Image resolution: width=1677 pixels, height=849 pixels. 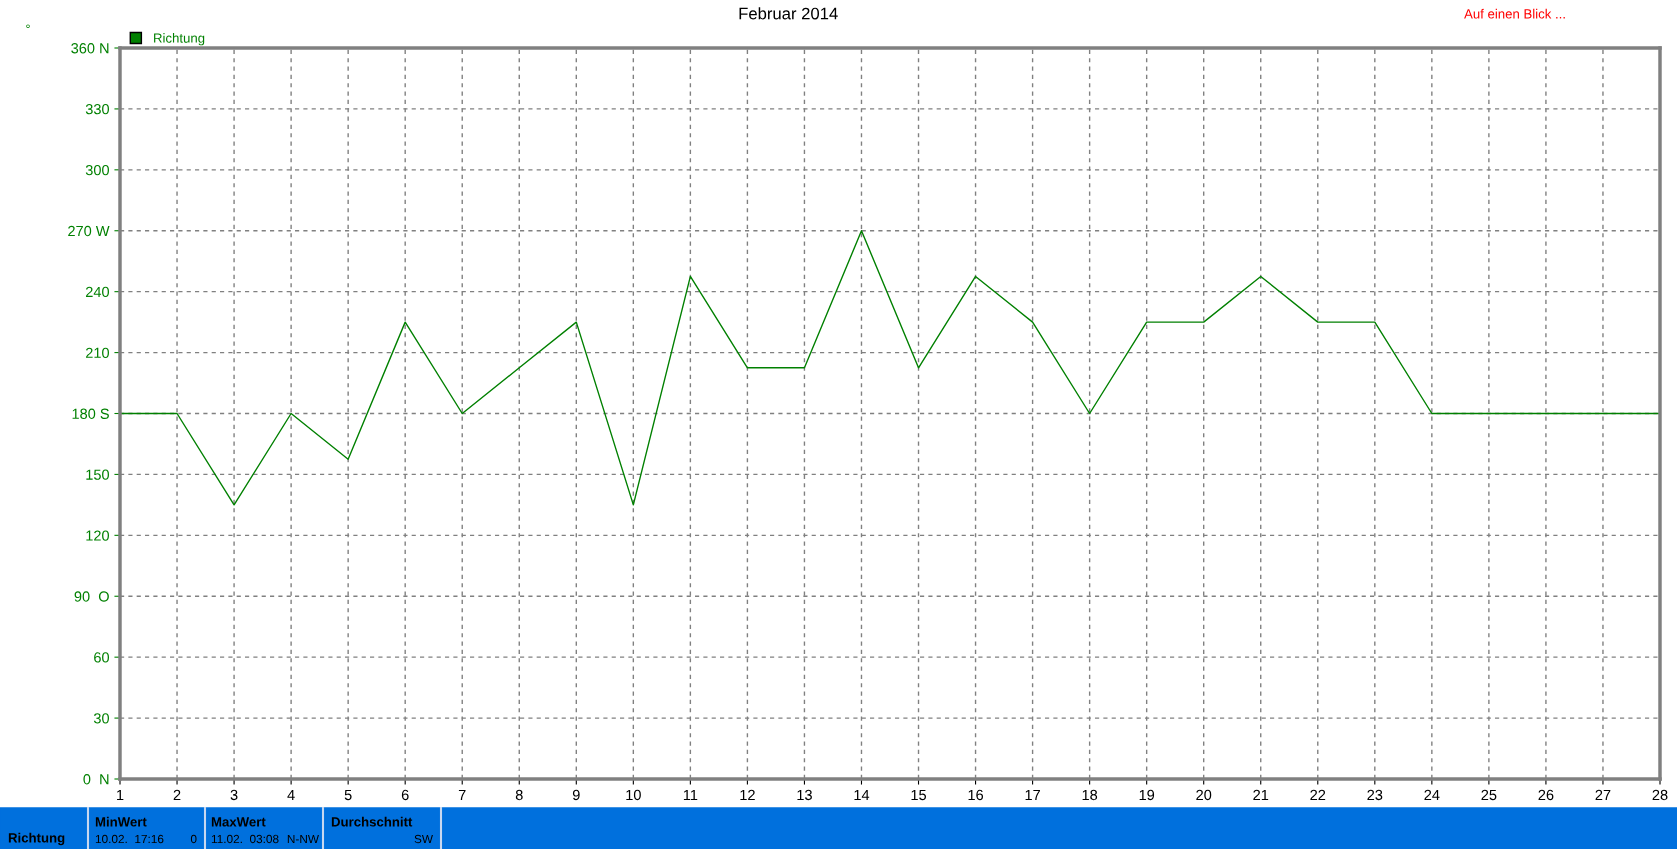 I want to click on y-tick-label: 90 O, so click(x=91, y=596).